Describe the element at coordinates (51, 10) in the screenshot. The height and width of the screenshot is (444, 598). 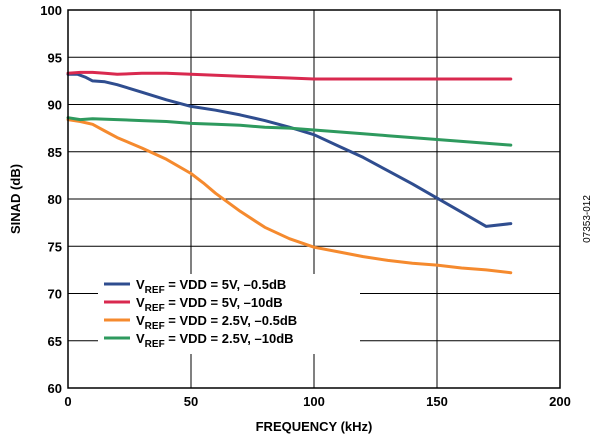
I see `y-tick-label-8: 100` at that location.